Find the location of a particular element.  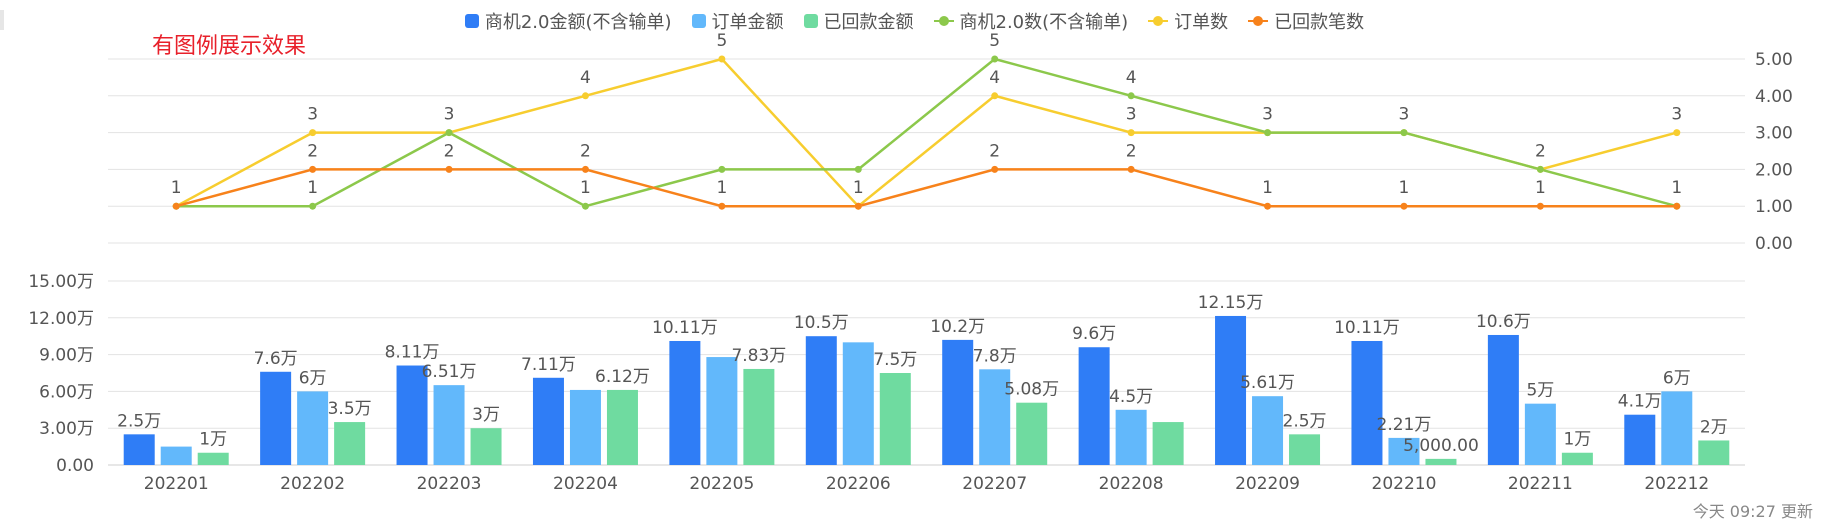

legend-item-4: 订单数 is located at coordinates (1188, 21).